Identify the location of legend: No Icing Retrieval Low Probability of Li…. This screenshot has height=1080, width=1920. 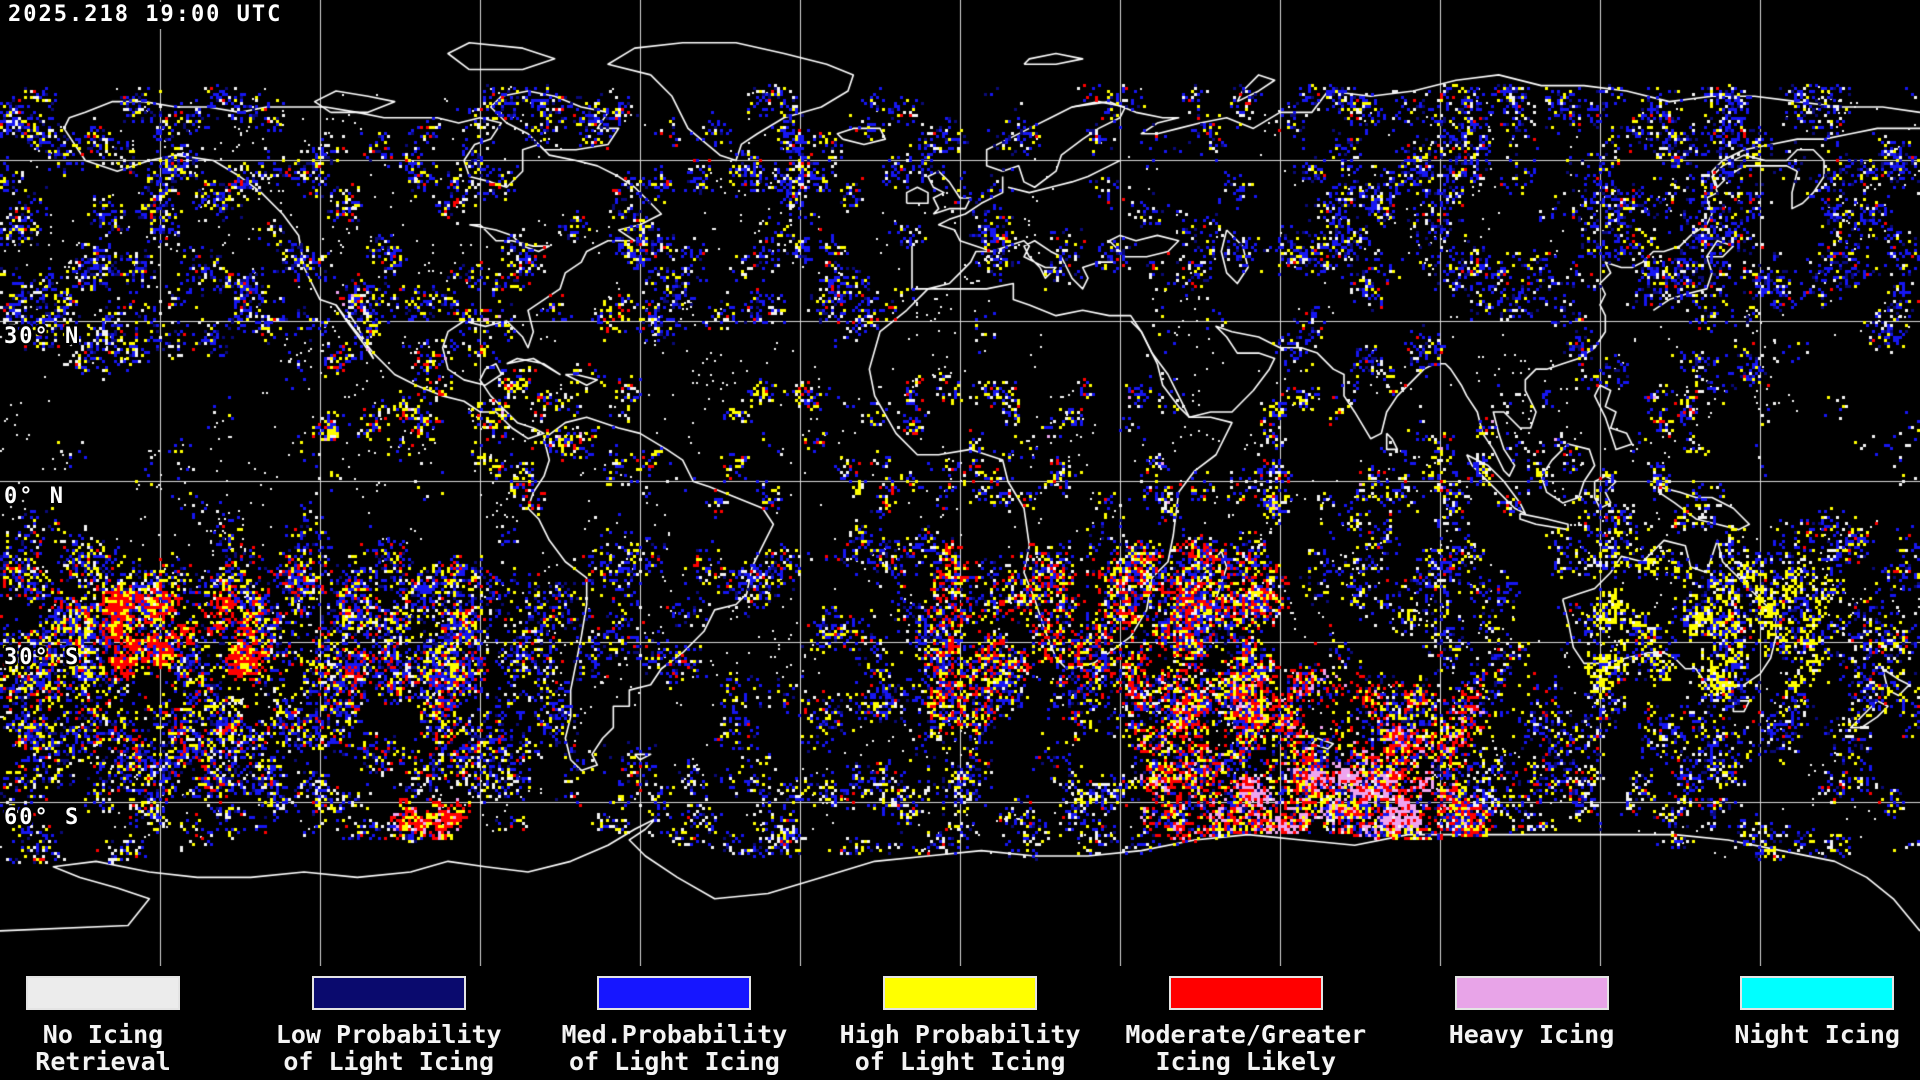
(960, 1023).